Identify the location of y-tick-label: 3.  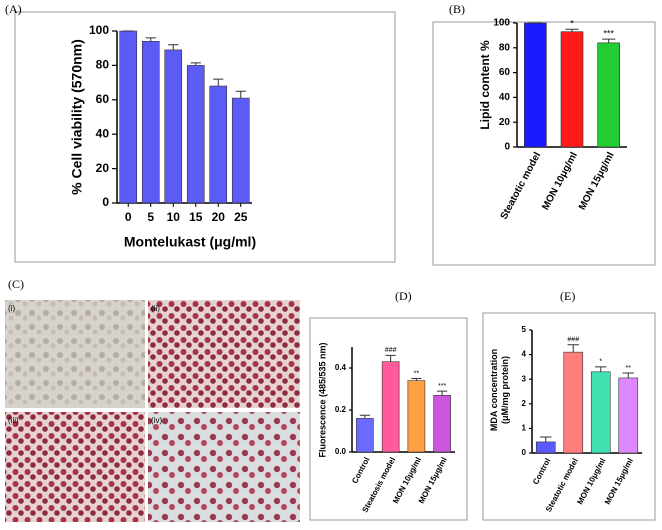
(524, 378).